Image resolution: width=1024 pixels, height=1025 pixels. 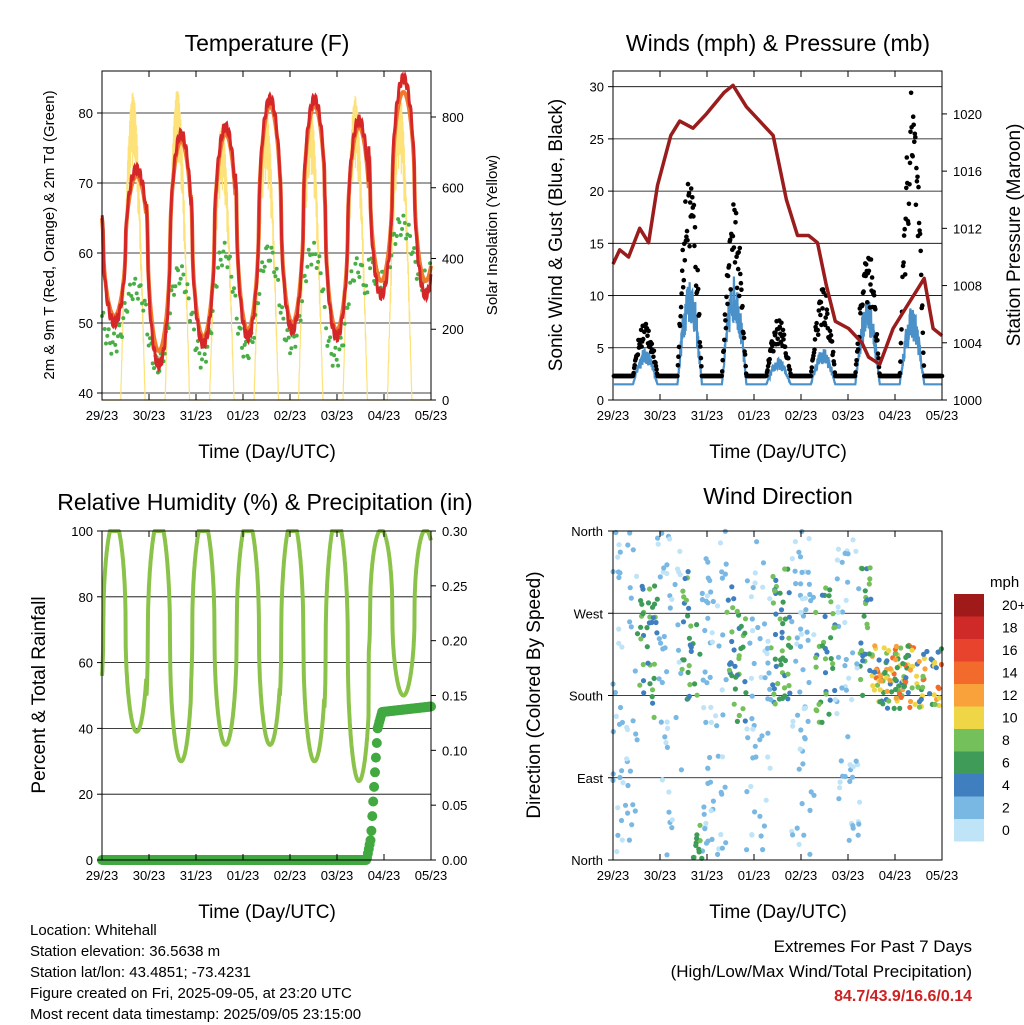 I want to click on x-tick-label: 03/23, so click(x=337, y=875).